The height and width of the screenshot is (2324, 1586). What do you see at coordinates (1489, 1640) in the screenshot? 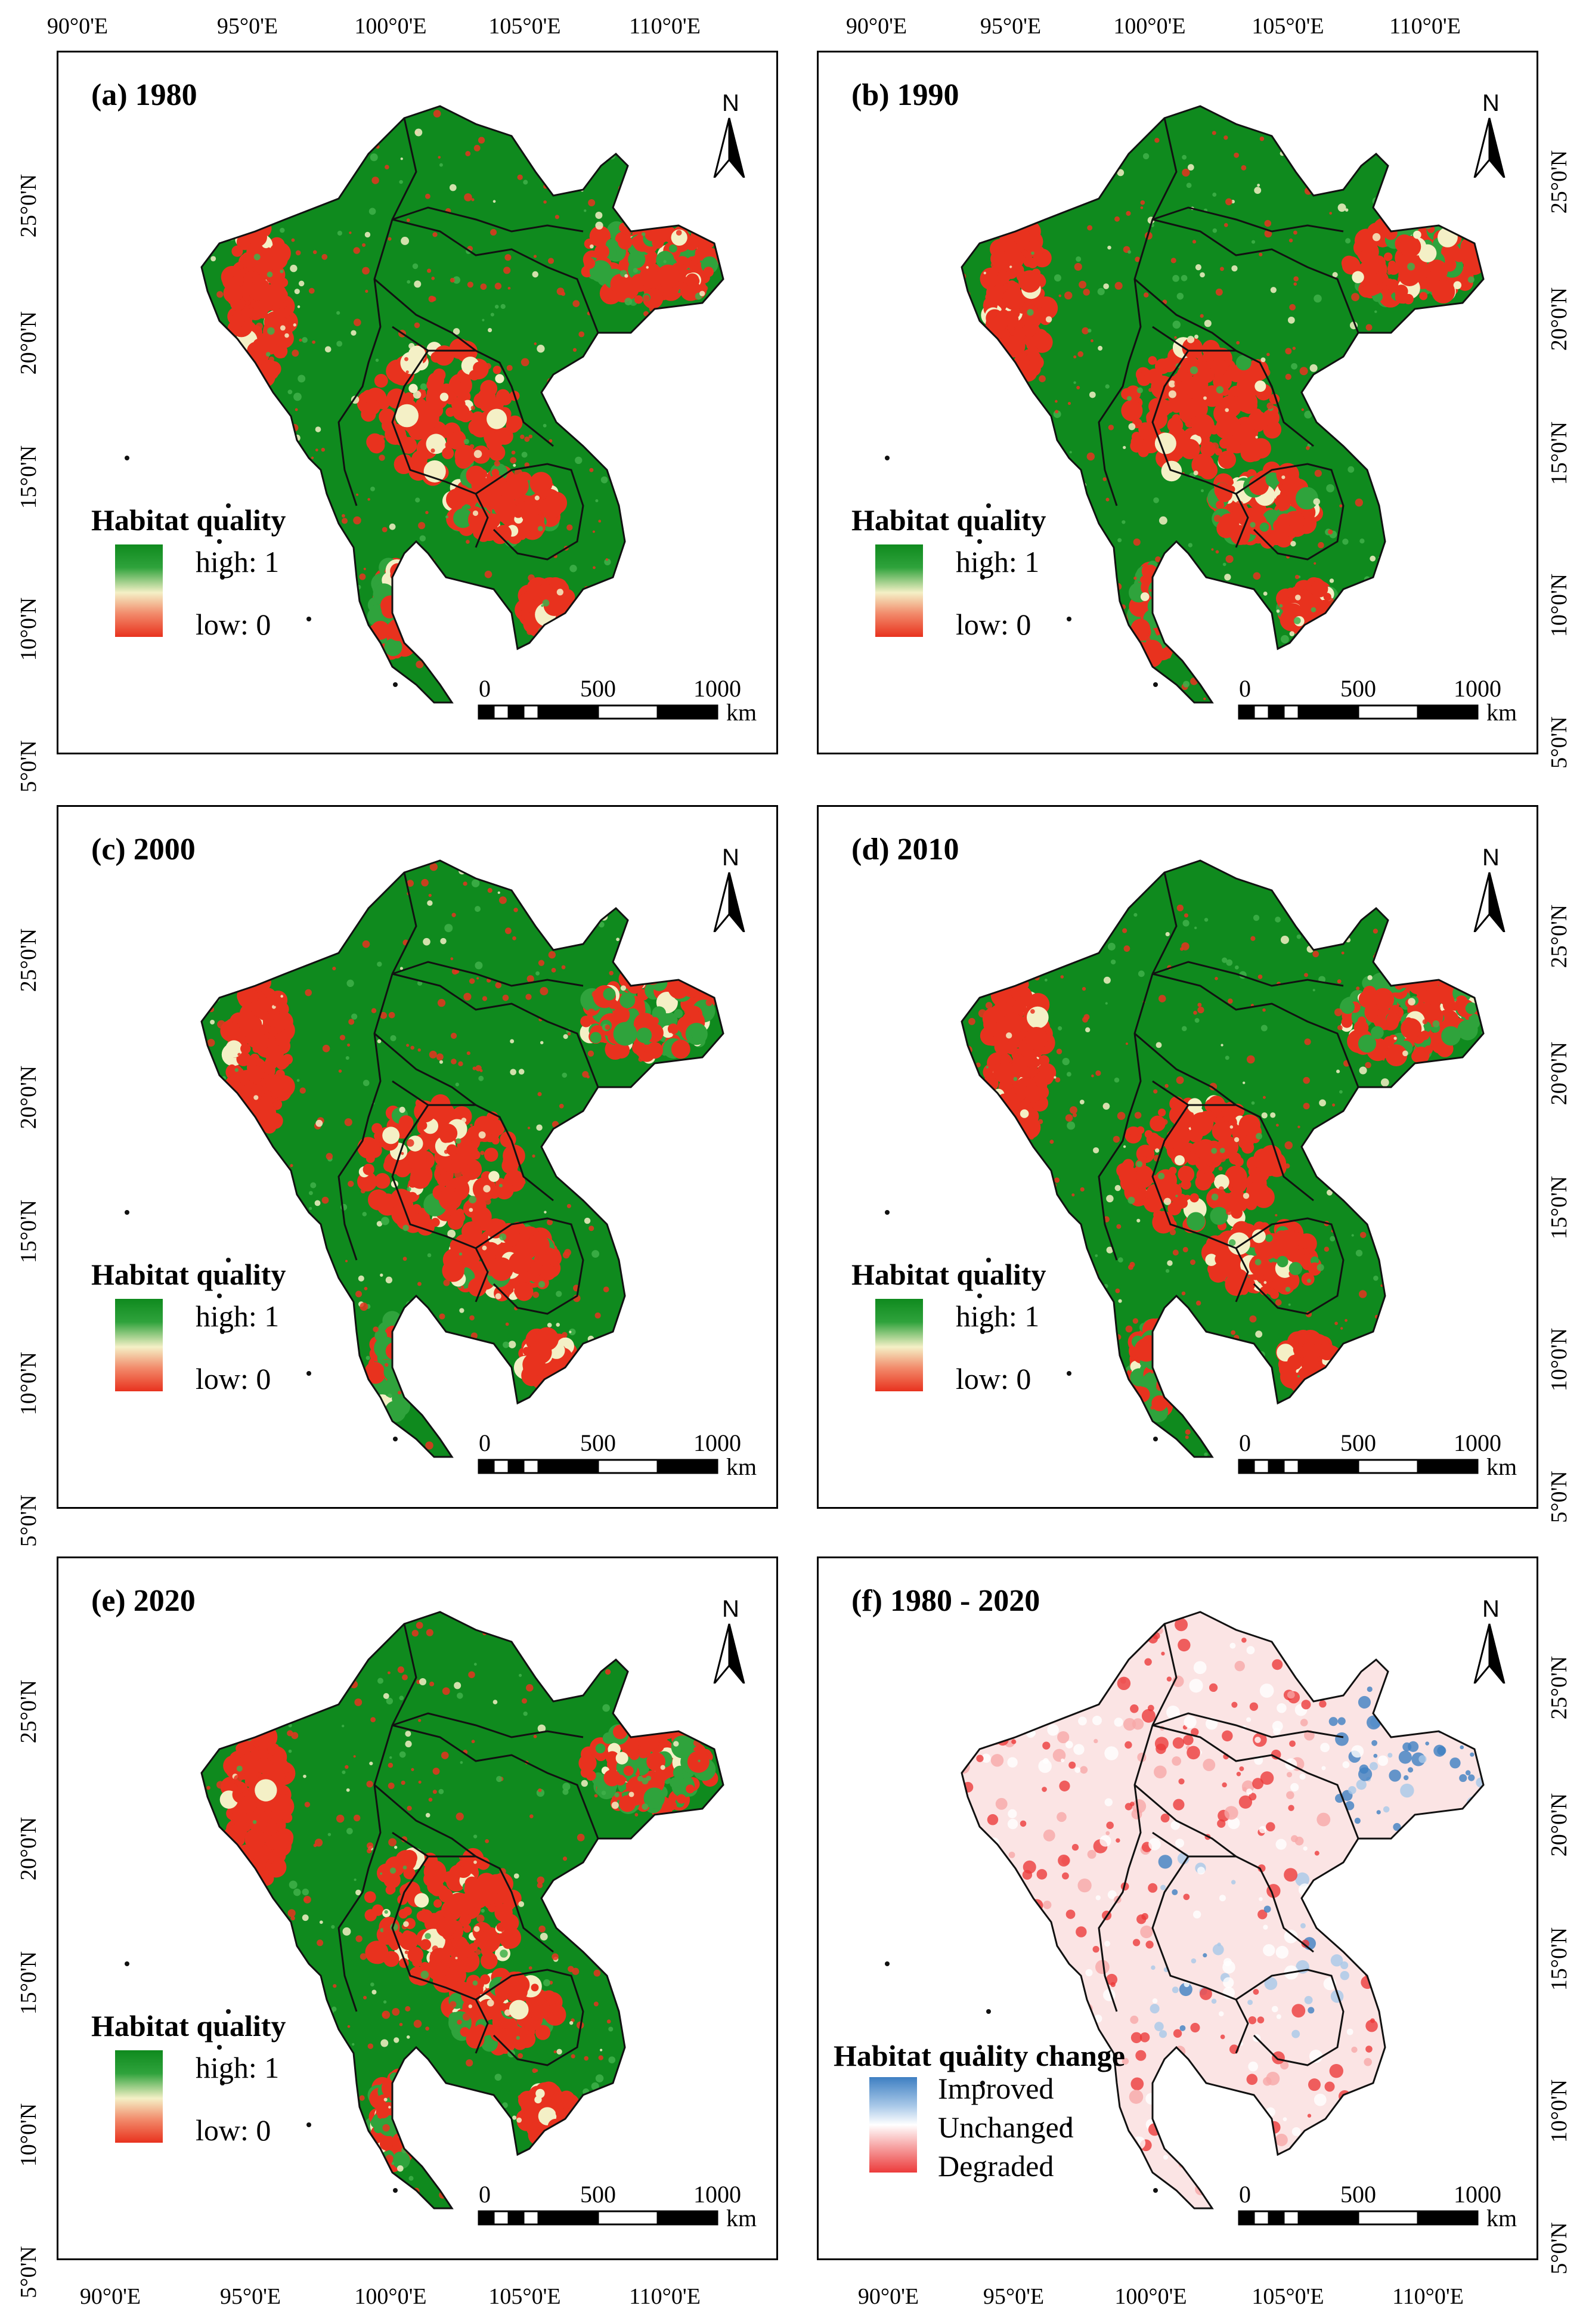
I see `north-arrow-icon: N` at bounding box center [1489, 1640].